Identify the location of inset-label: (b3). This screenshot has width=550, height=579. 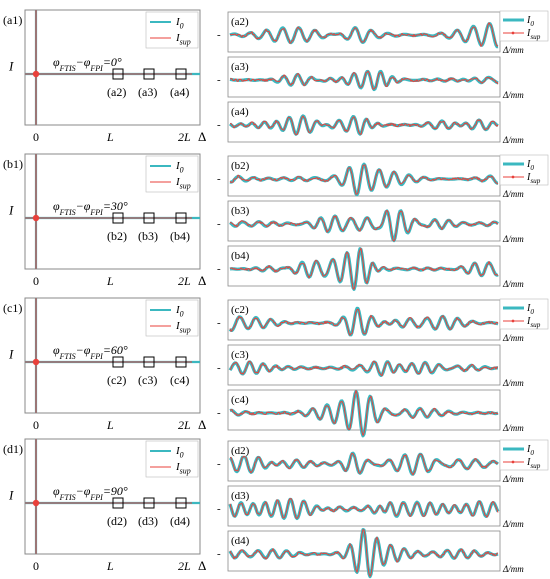
(240, 211).